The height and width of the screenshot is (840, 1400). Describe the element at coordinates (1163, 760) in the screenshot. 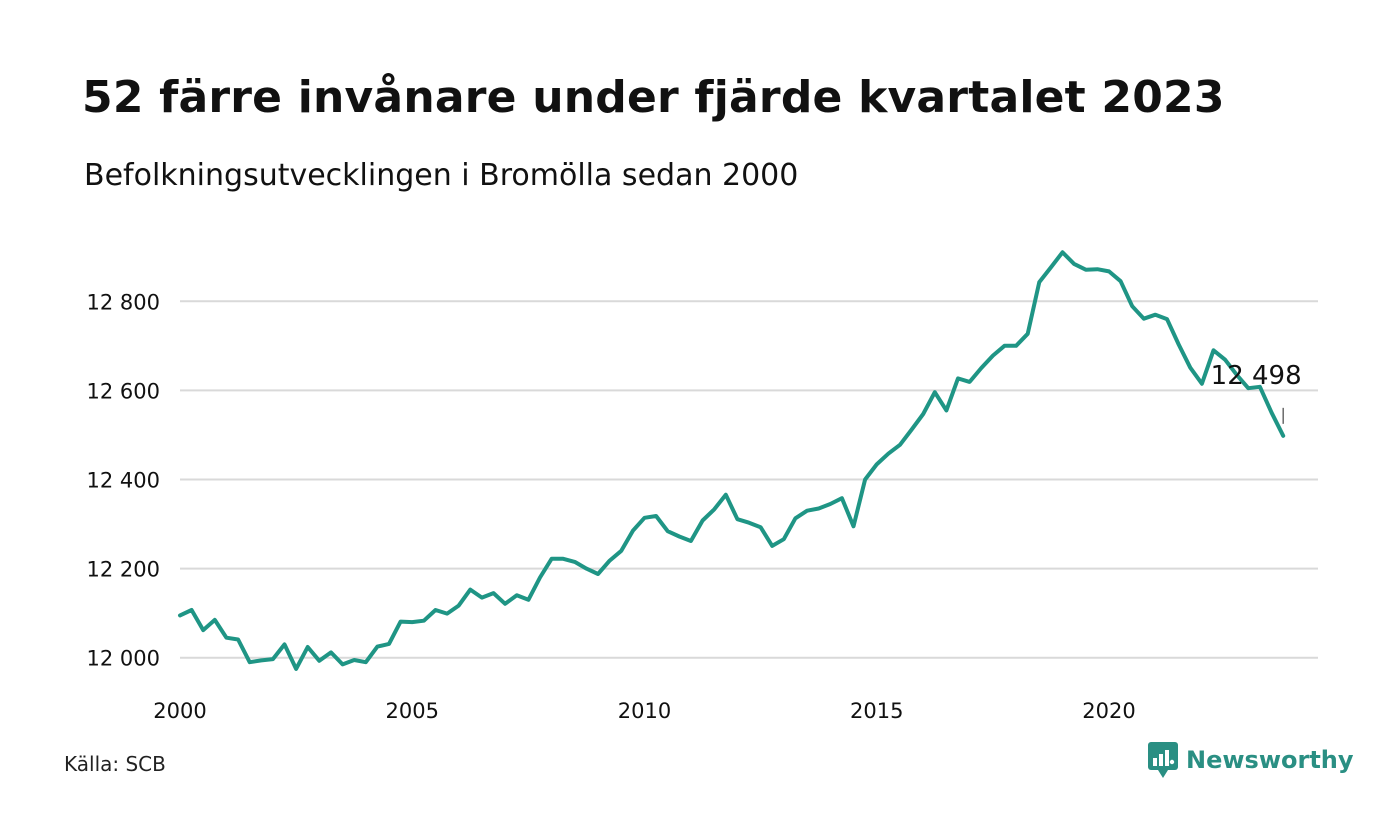

I see `bar-chart-speech-bubble-icon` at that location.